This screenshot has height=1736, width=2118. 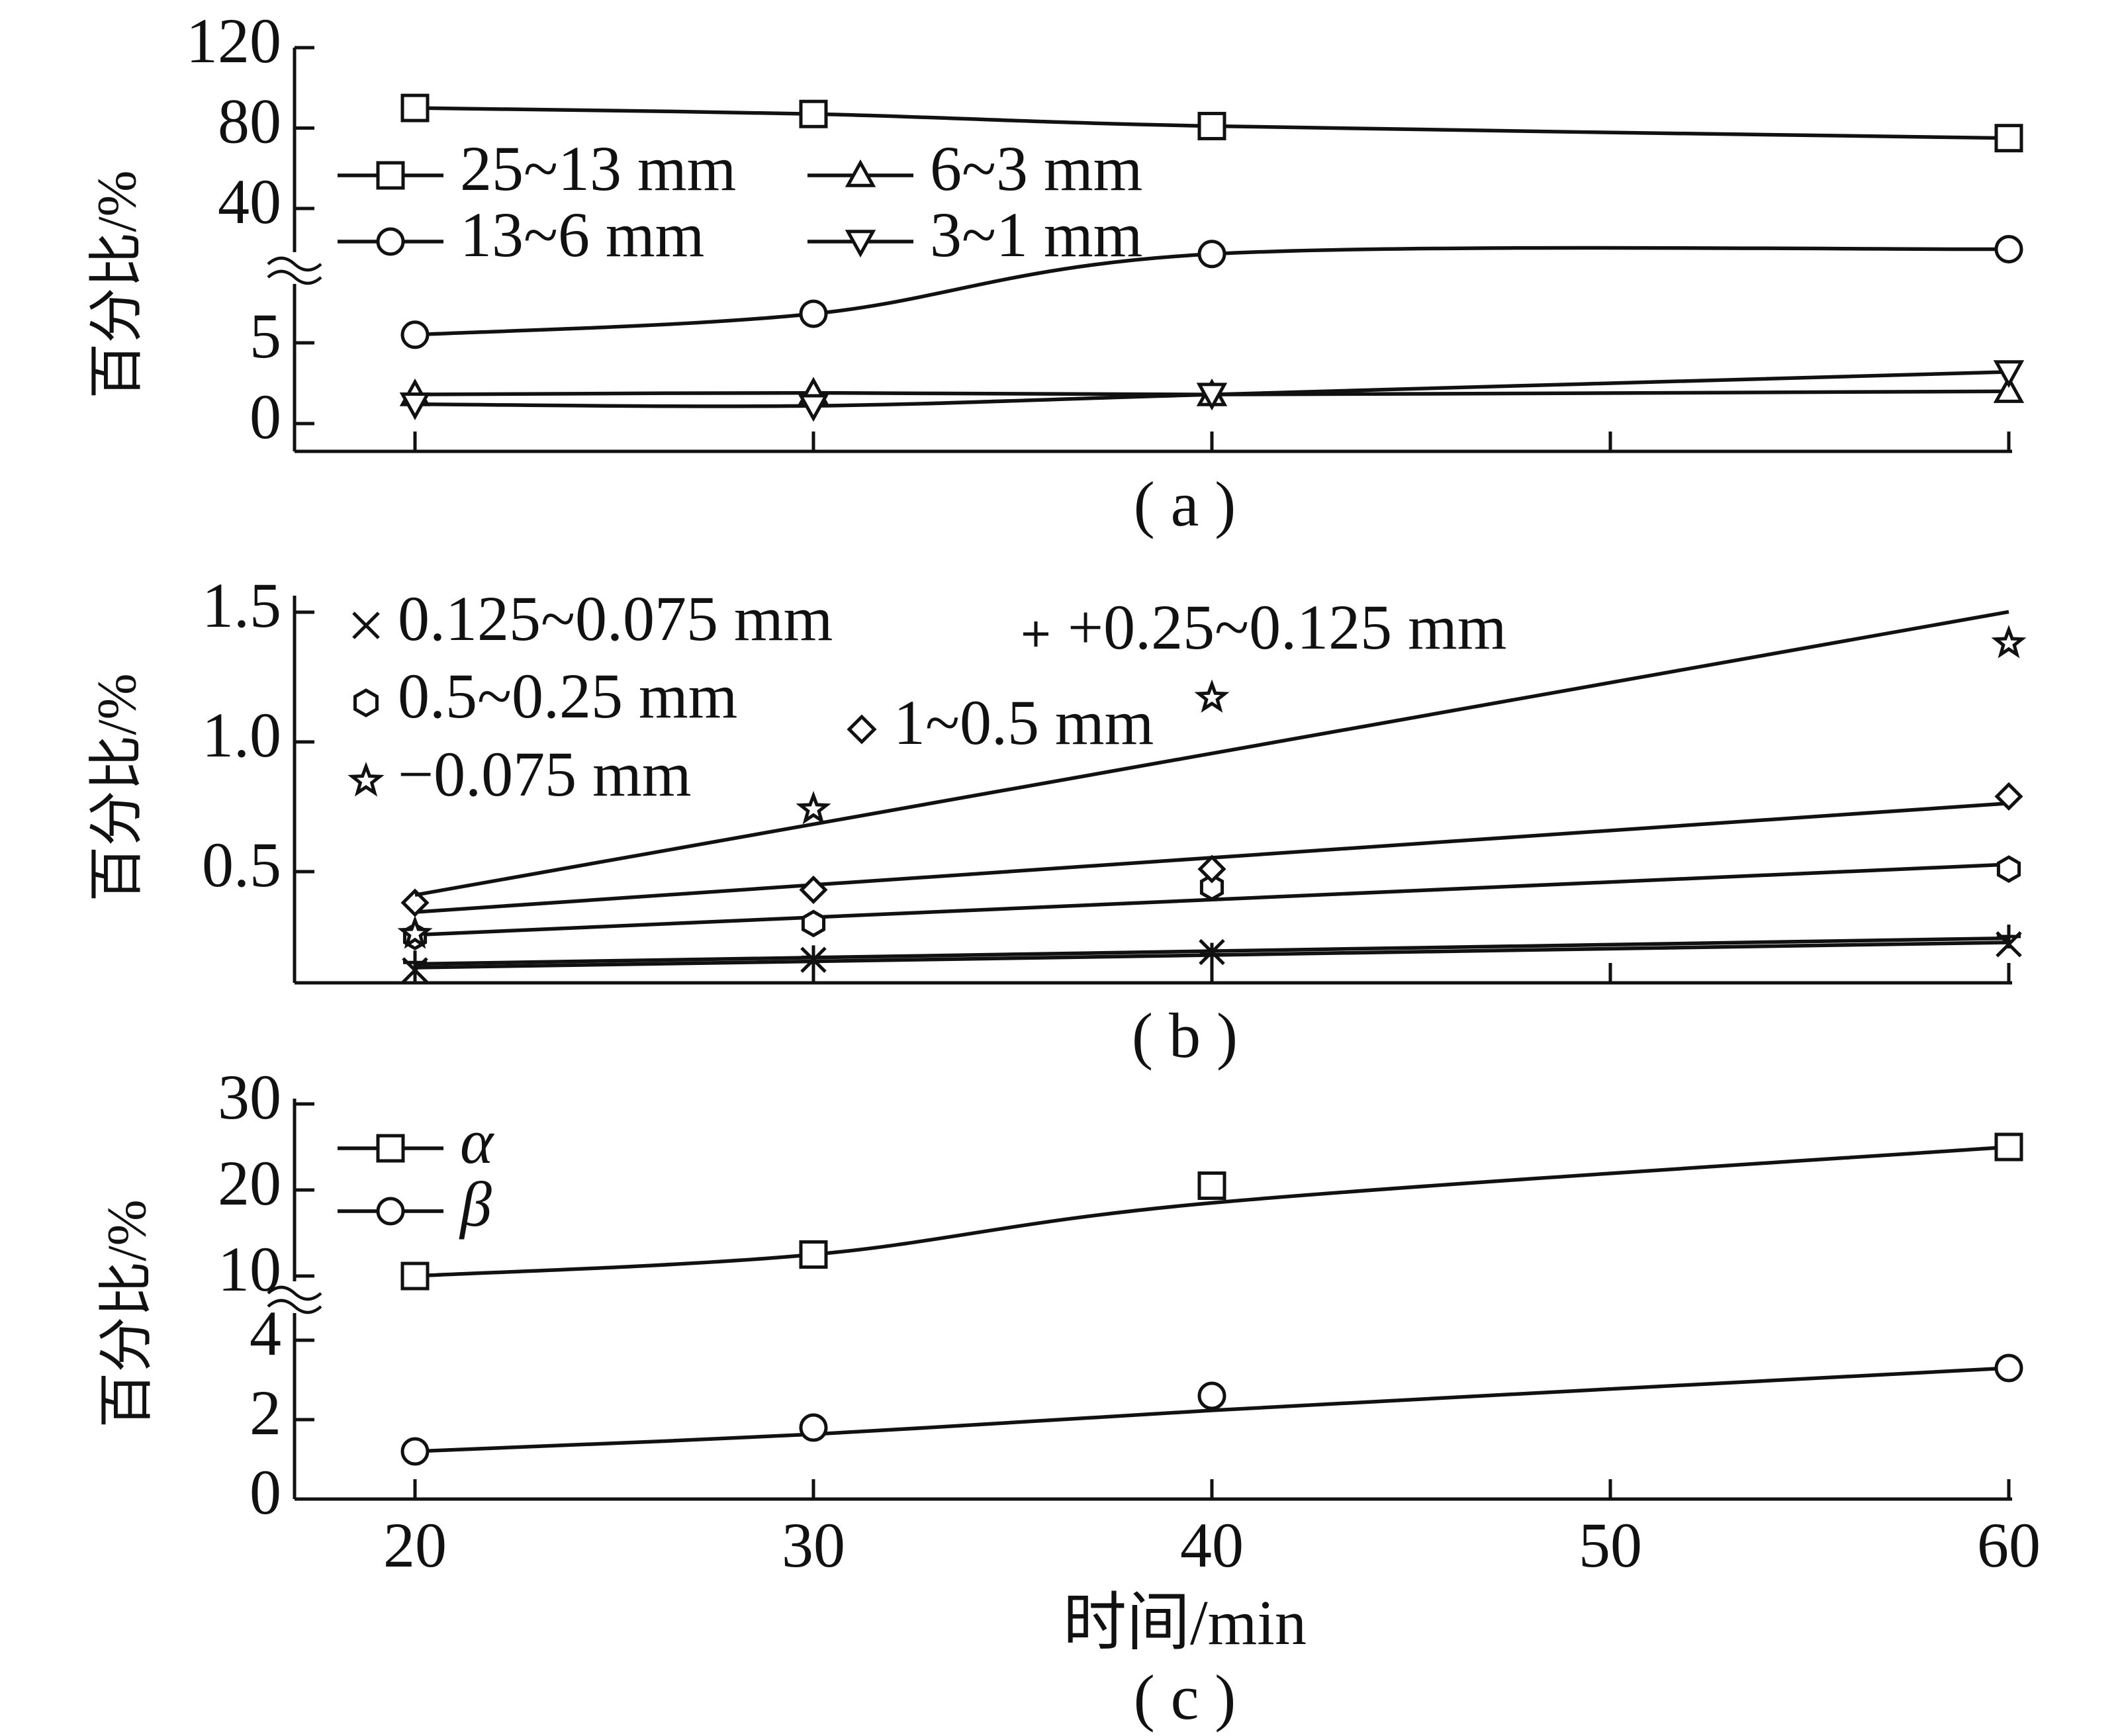 What do you see at coordinates (233, 40) in the screenshot?
I see `y-tick-label: 120` at bounding box center [233, 40].